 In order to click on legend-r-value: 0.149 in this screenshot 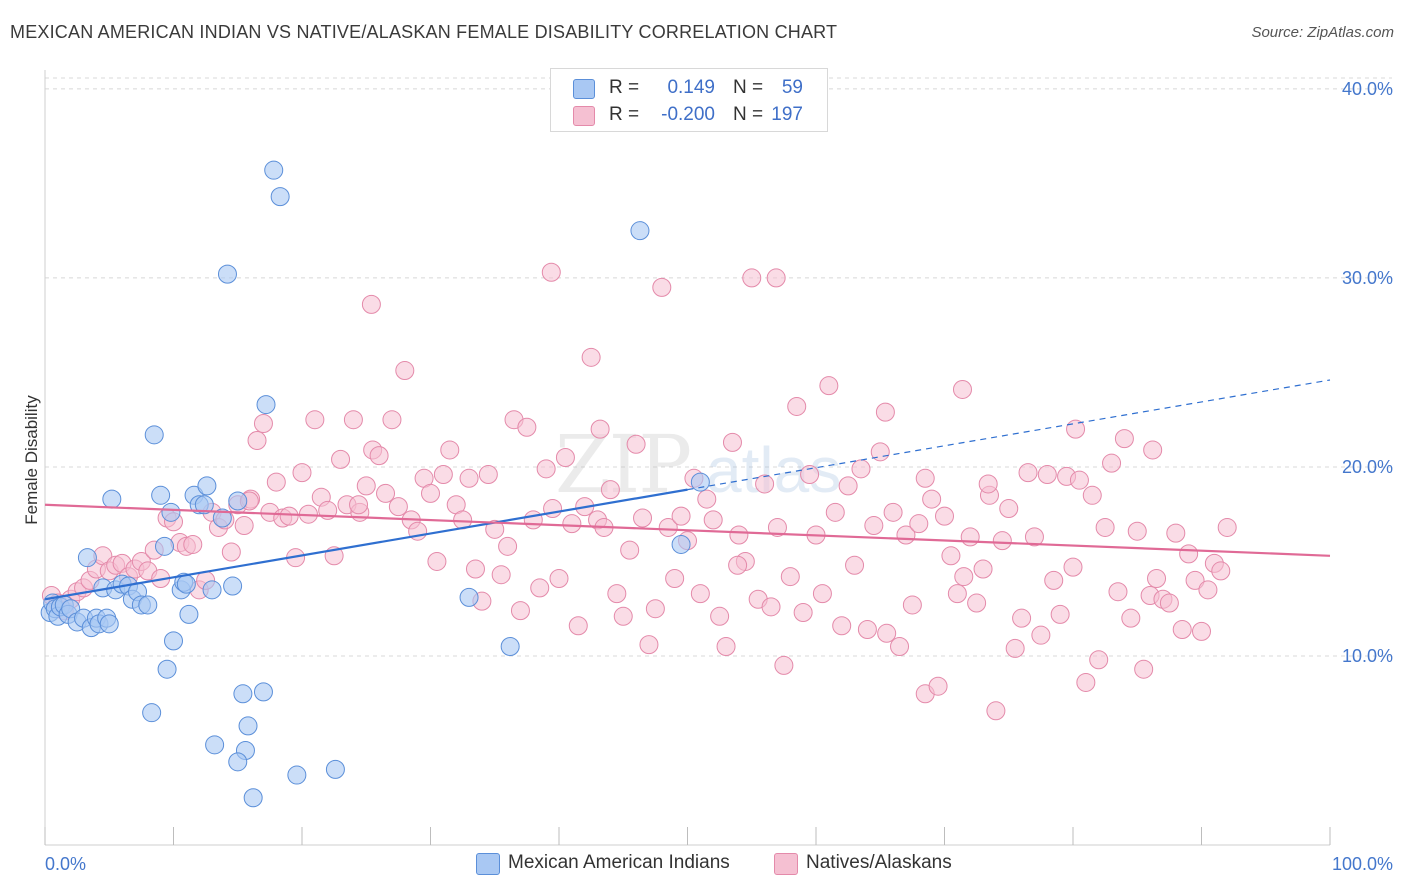, I will do `click(691, 87)`.